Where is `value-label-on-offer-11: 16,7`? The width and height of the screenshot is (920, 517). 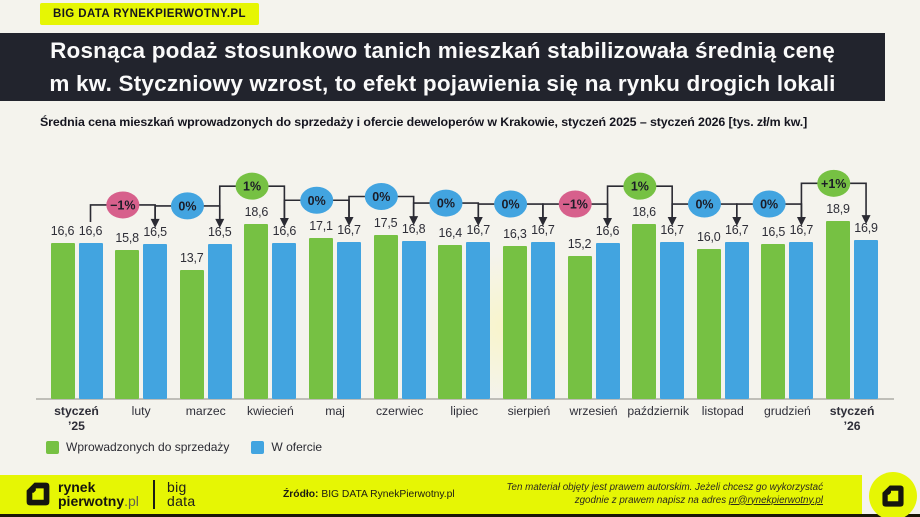 value-label-on-offer-11: 16,7 is located at coordinates (801, 230).